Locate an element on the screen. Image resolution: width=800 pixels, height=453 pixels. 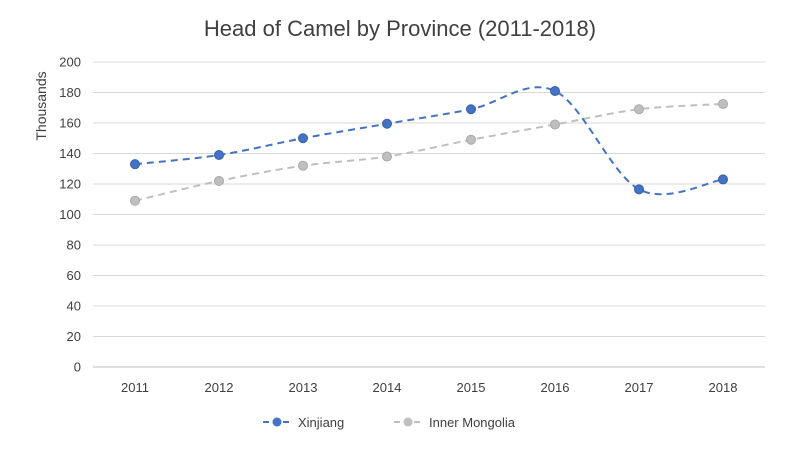
y-tick-label: 40 is located at coordinates (74, 306).